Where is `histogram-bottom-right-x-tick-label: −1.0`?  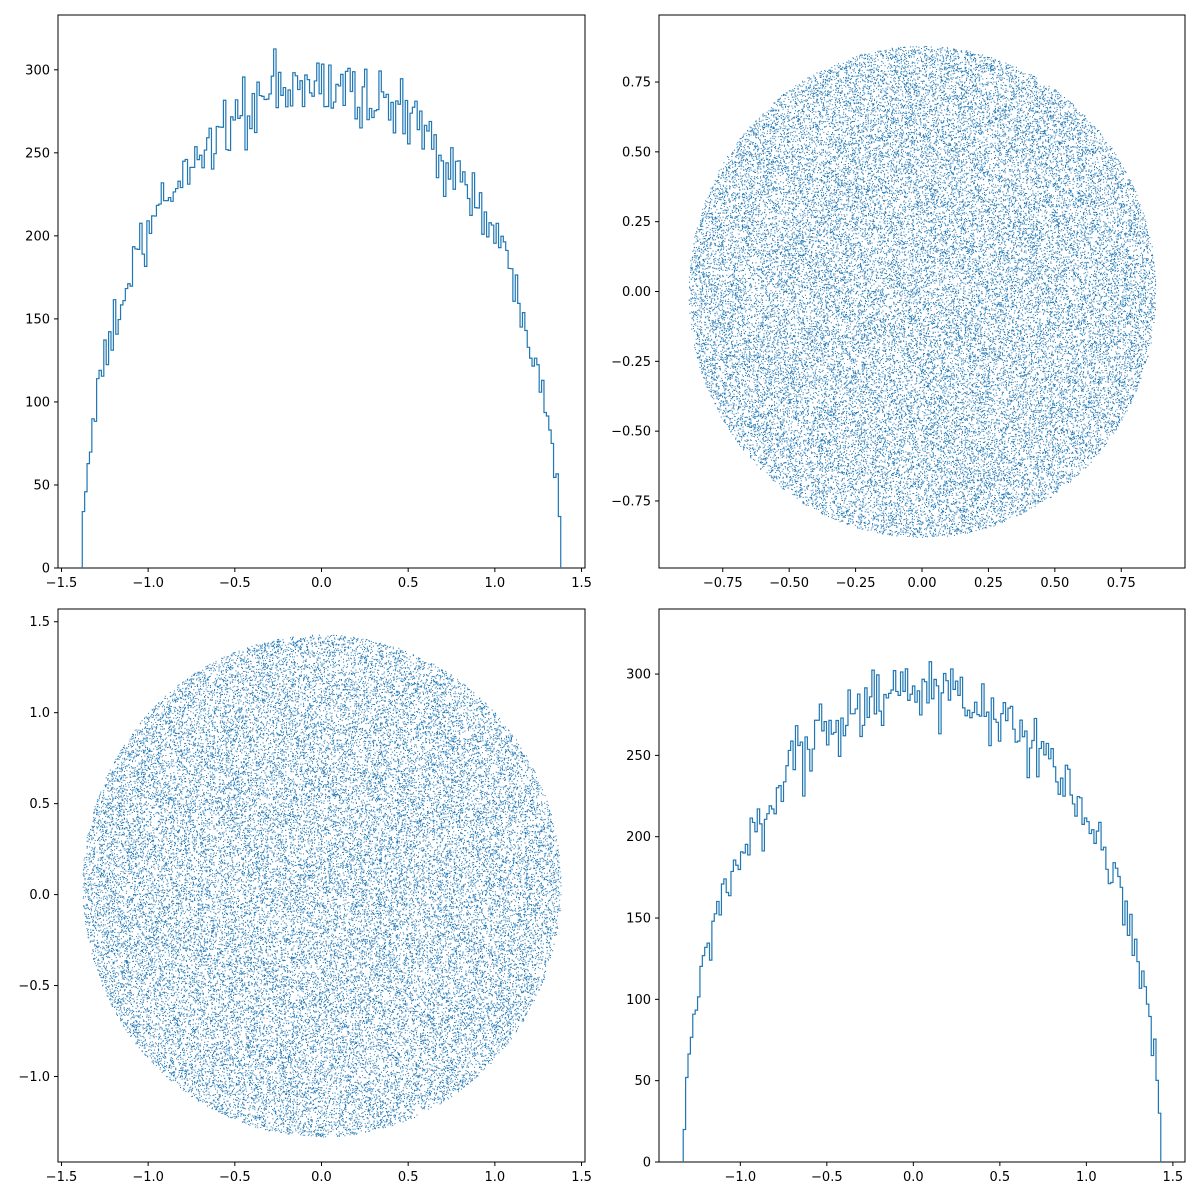
histogram-bottom-right-x-tick-label: −1.0 is located at coordinates (741, 1177).